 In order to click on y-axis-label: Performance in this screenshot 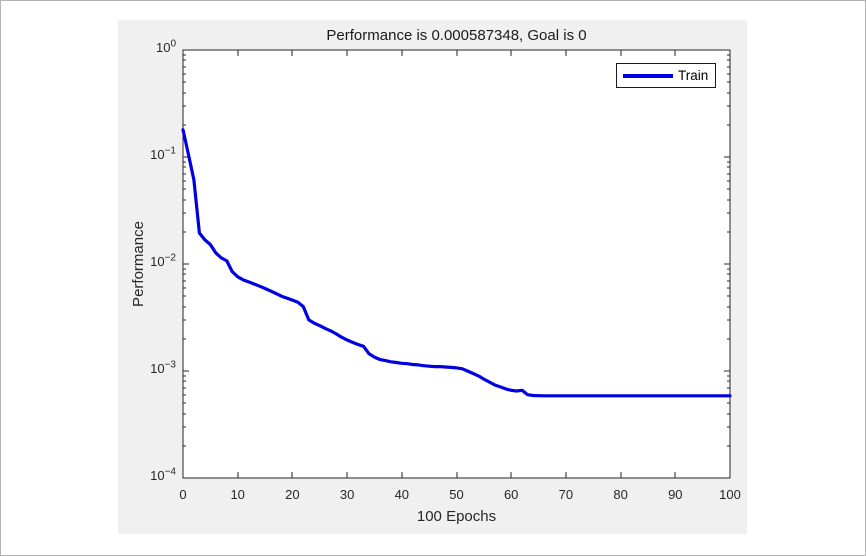, I will do `click(138, 264)`.